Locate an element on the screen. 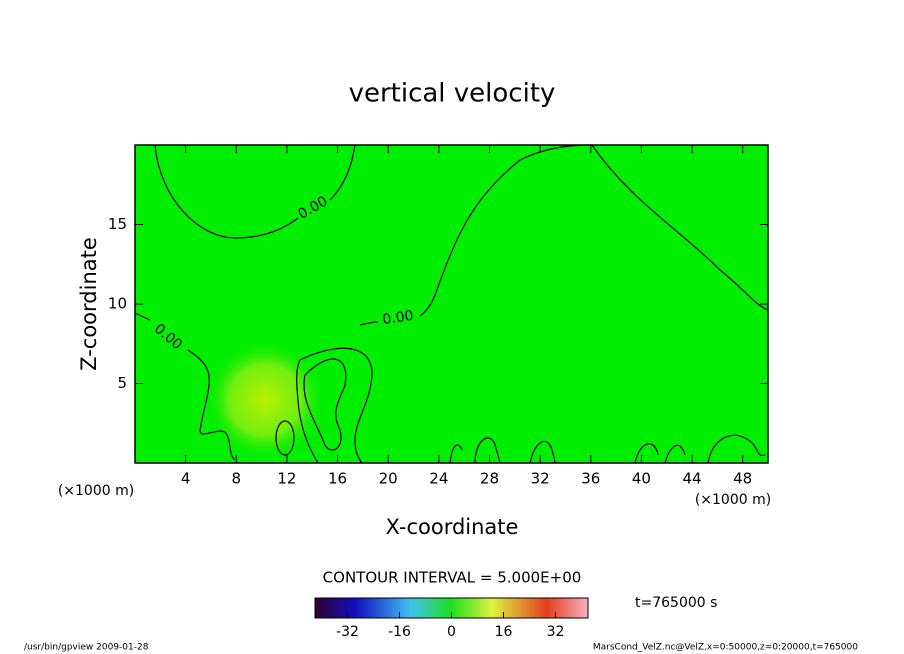 The height and width of the screenshot is (654, 904). x-tick-label: 44 is located at coordinates (691, 479).